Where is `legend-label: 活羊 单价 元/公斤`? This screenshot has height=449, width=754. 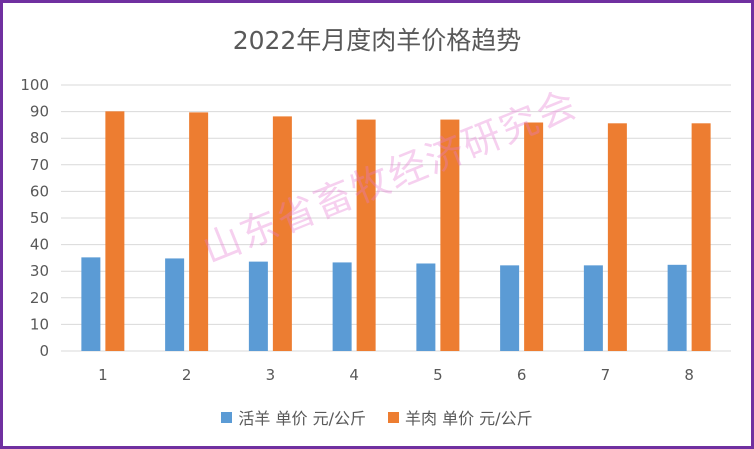
legend-label: 活羊 单价 元/公斤 is located at coordinates (302, 418).